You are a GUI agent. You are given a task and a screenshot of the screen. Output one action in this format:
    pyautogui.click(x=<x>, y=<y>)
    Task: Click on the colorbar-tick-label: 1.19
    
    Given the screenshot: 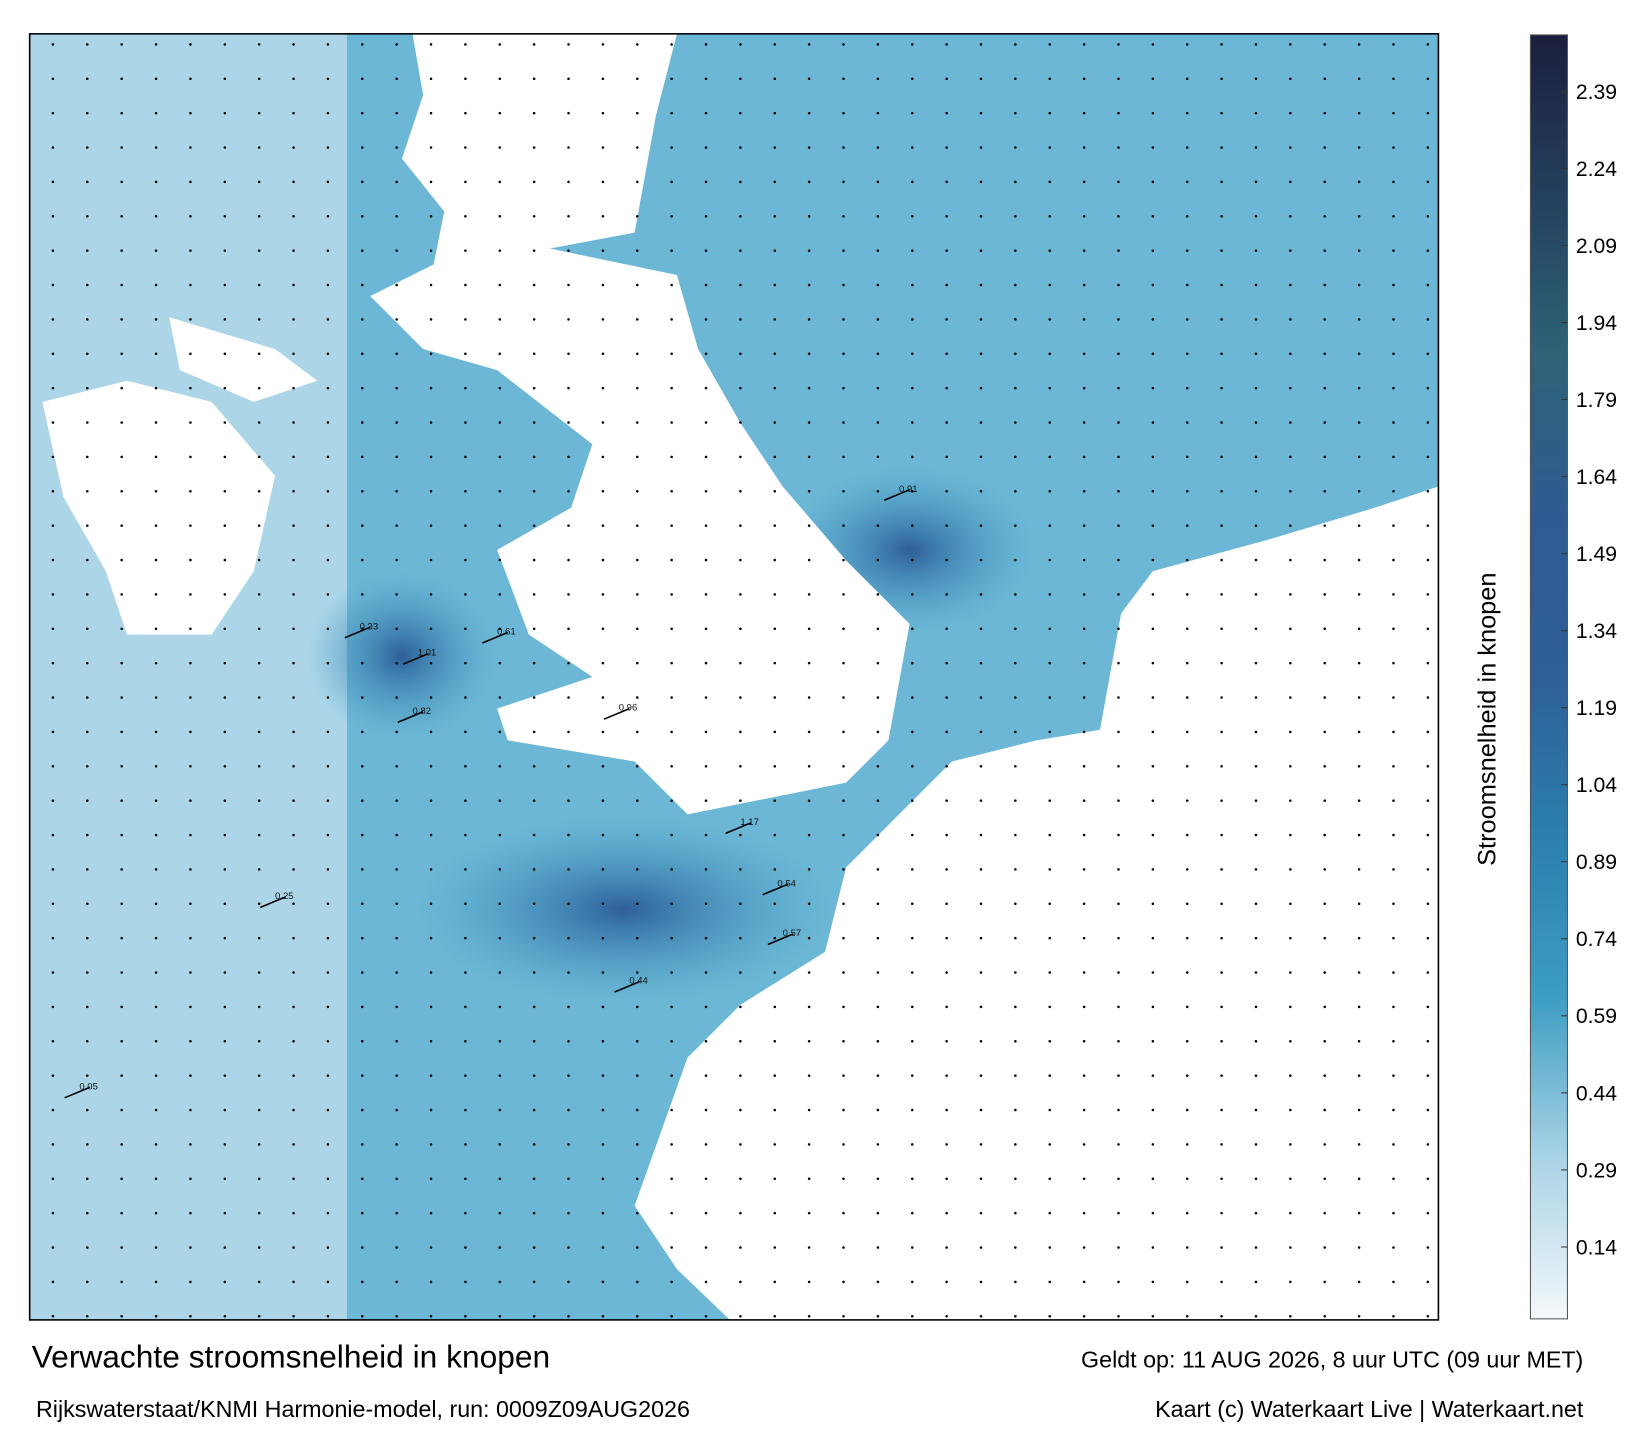 What is the action you would take?
    pyautogui.click(x=1596, y=708)
    